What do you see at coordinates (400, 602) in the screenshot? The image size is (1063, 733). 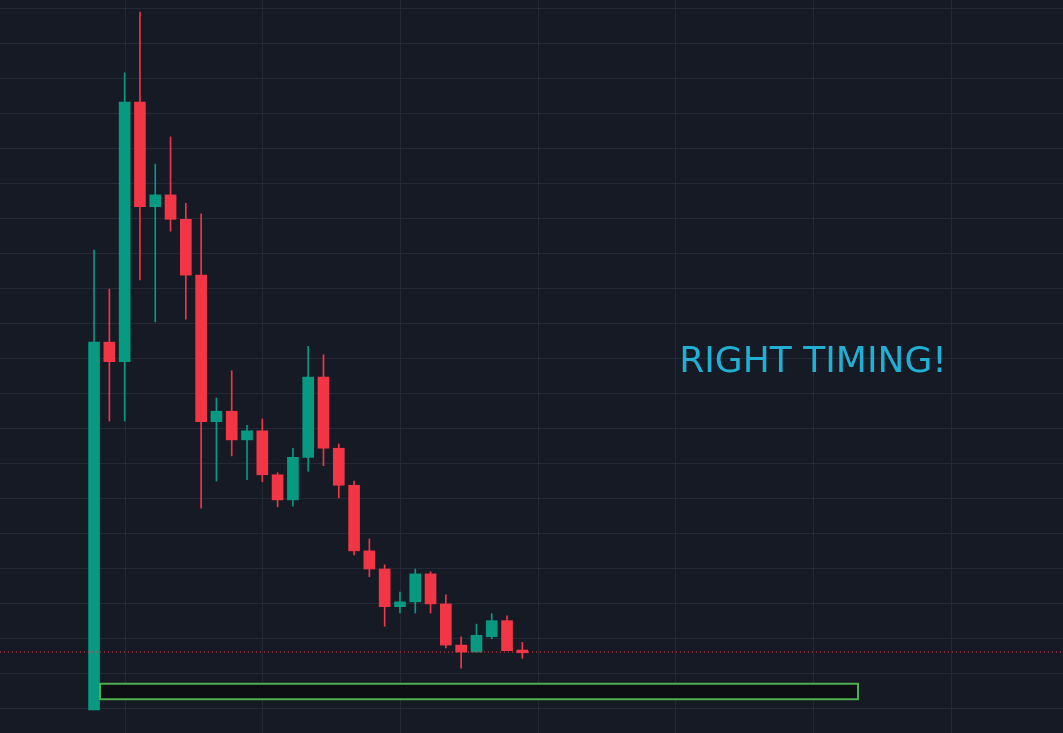 I see `candlestick` at bounding box center [400, 602].